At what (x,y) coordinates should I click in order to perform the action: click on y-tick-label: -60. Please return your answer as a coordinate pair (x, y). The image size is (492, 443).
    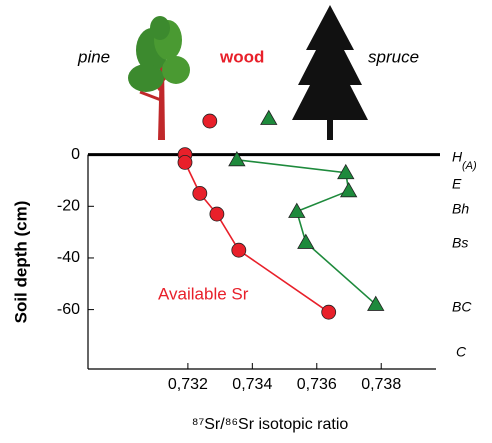
    Looking at the image, I should click on (68, 309).